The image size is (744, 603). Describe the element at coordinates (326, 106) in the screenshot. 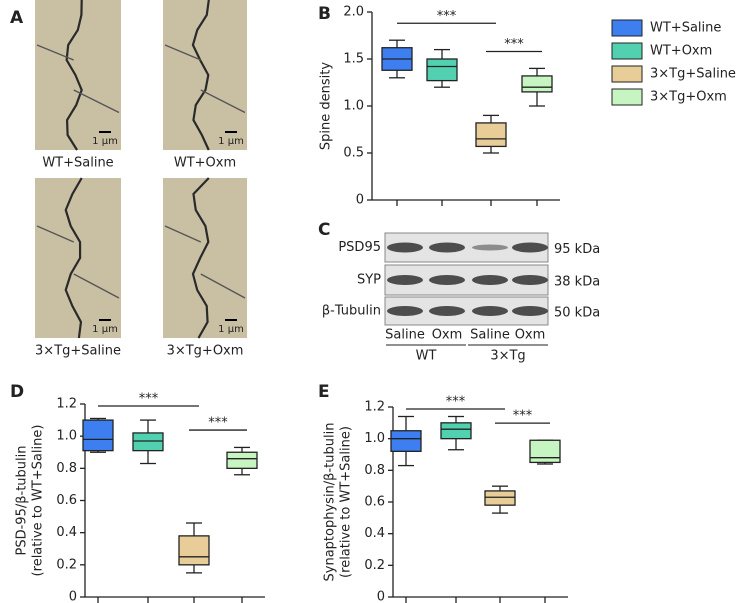

I see `y-axis-label: Spine density` at that location.